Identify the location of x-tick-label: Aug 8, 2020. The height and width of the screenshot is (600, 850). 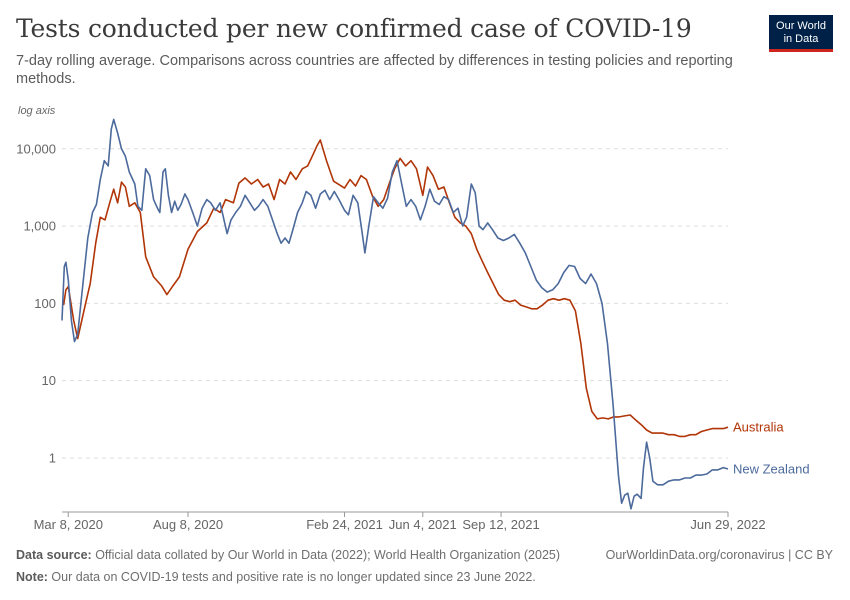
(188, 524).